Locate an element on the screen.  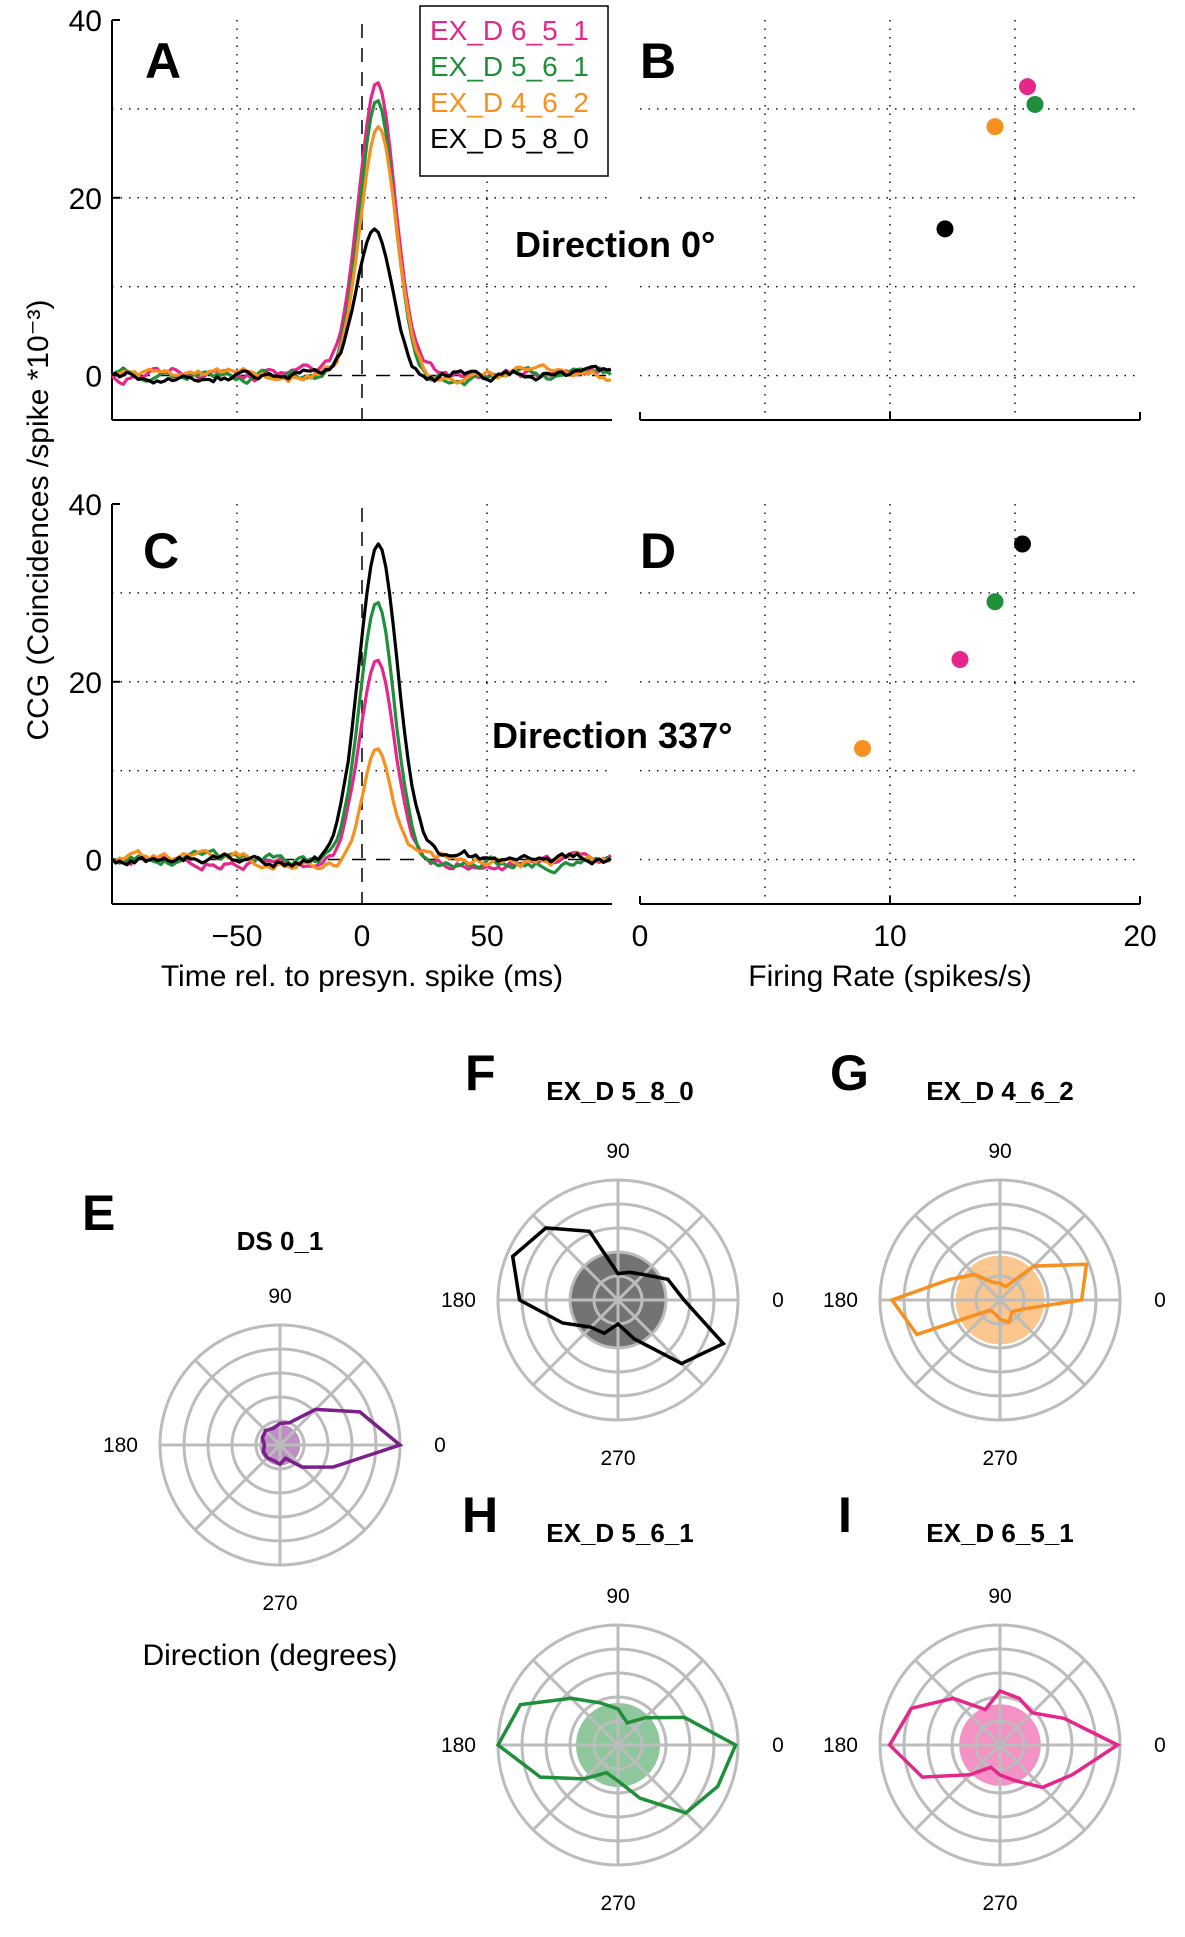
panel-letter: E is located at coordinates (98, 1213).